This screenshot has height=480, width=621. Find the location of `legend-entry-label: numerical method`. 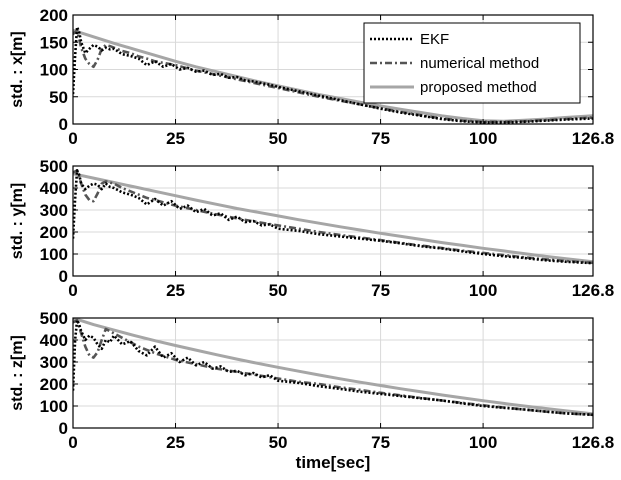

legend-entry-label: numerical method is located at coordinates (479, 63).